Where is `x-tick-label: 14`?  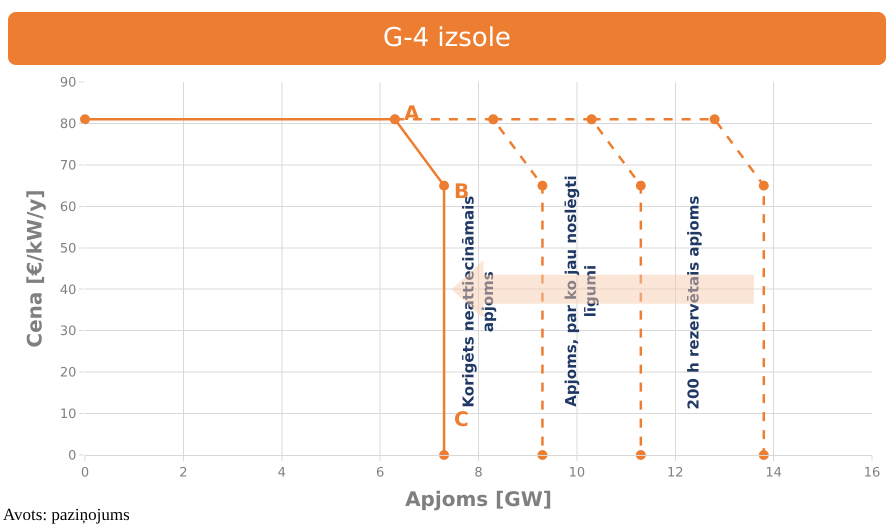 x-tick-label: 14 is located at coordinates (773, 473).